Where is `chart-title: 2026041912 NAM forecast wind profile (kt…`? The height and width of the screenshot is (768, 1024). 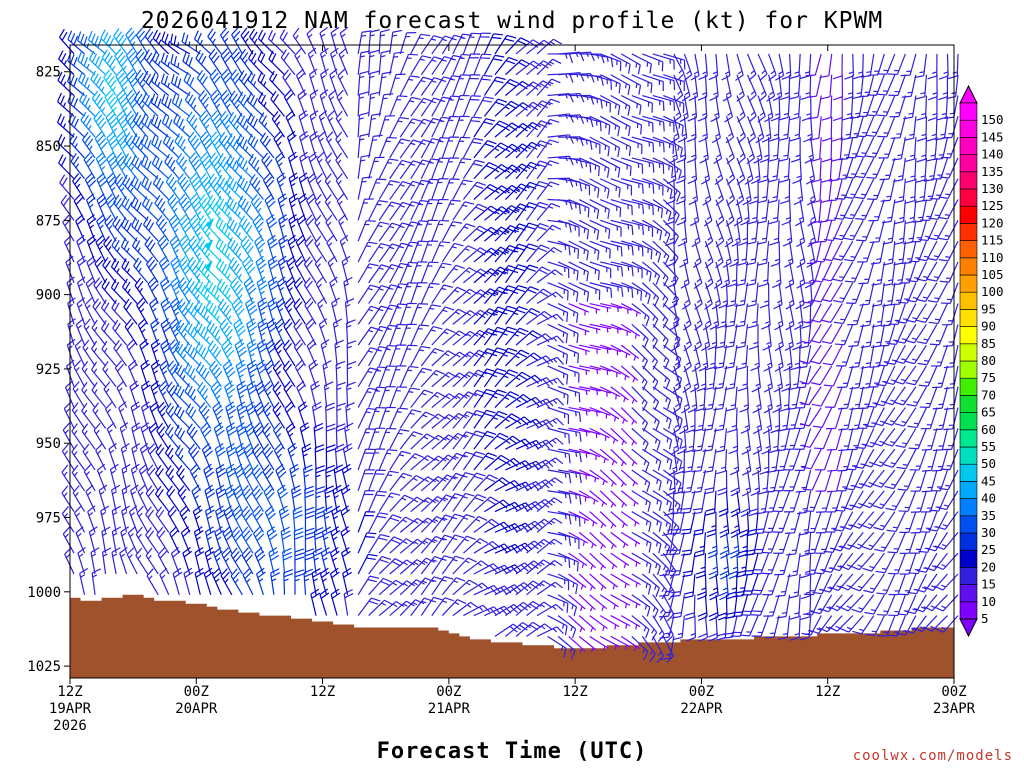 chart-title: 2026041912 NAM forecast wind profile (kt… is located at coordinates (512, 21).